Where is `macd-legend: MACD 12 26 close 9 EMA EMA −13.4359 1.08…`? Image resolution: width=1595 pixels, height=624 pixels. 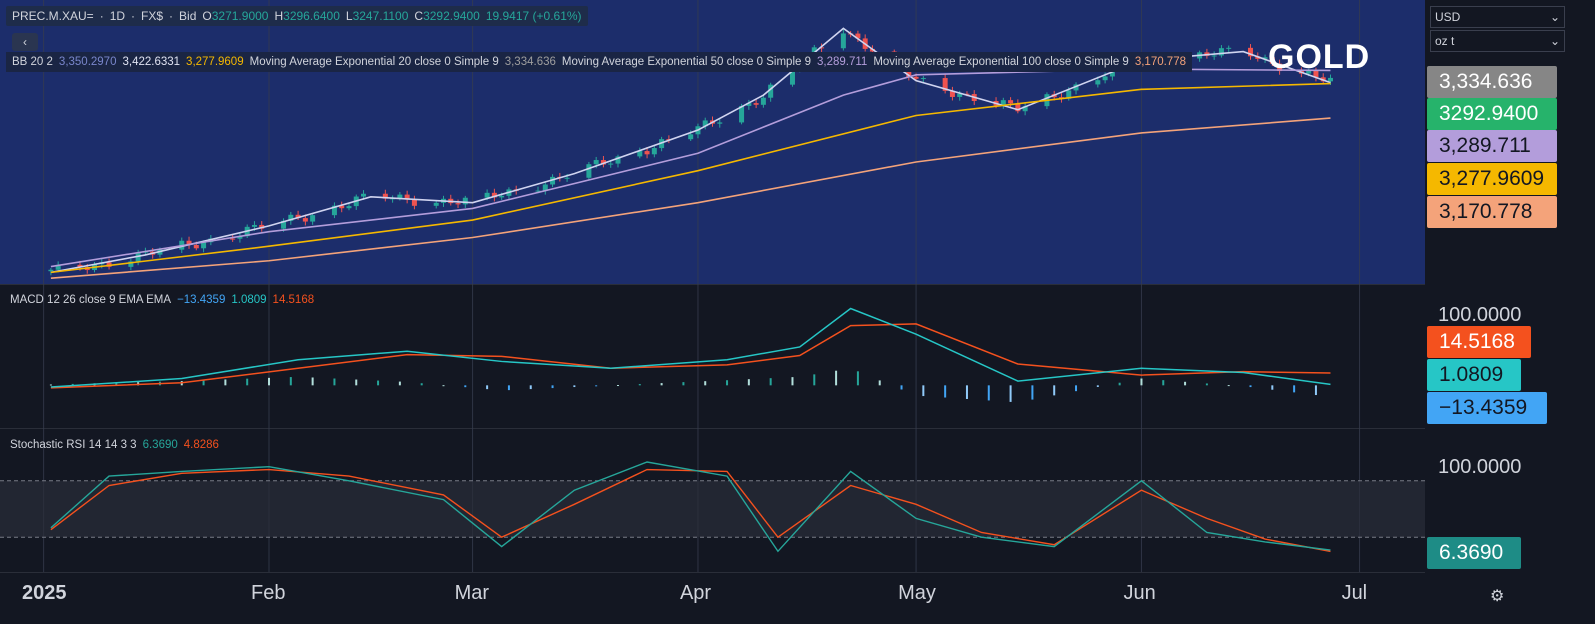 macd-legend: MACD 12 26 close 9 EMA EMA −13.4359 1.08… is located at coordinates (162, 300).